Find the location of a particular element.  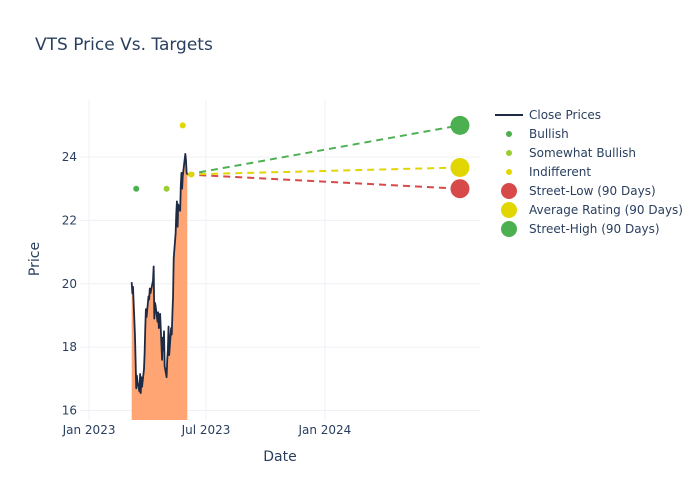

close-price-line is located at coordinates (159, 273).